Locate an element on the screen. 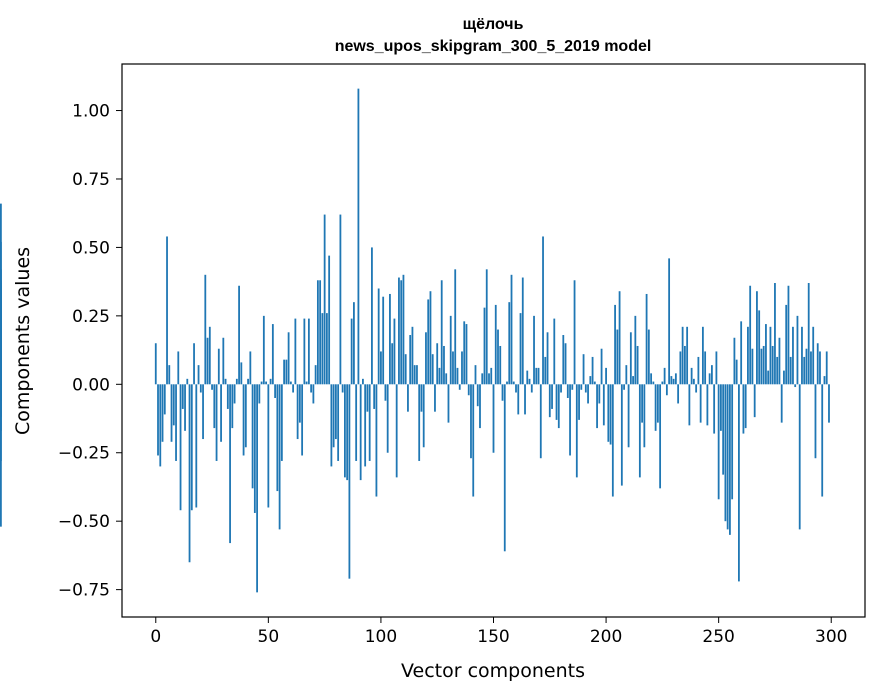 The image size is (880, 696). bar-undefined is located at coordinates (1, 334).